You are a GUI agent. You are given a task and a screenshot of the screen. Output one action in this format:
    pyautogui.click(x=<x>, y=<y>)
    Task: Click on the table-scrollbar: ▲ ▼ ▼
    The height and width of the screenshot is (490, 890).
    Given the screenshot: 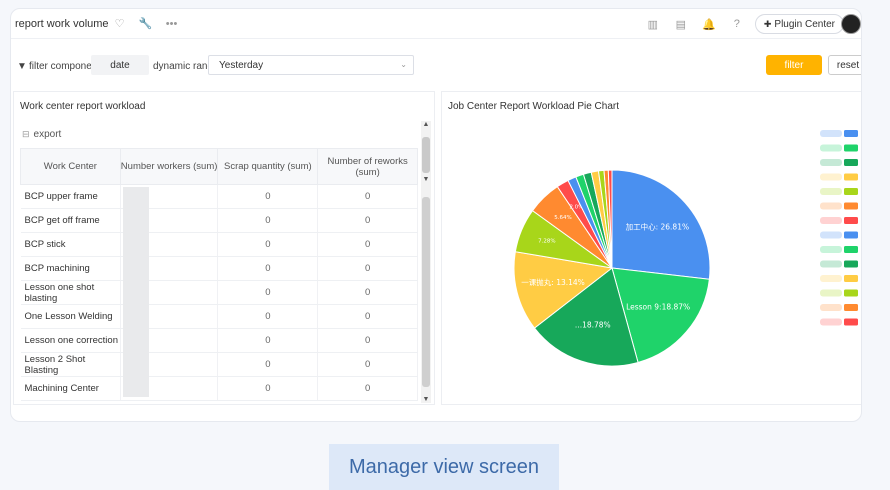 What is the action you would take?
    pyautogui.click(x=426, y=262)
    